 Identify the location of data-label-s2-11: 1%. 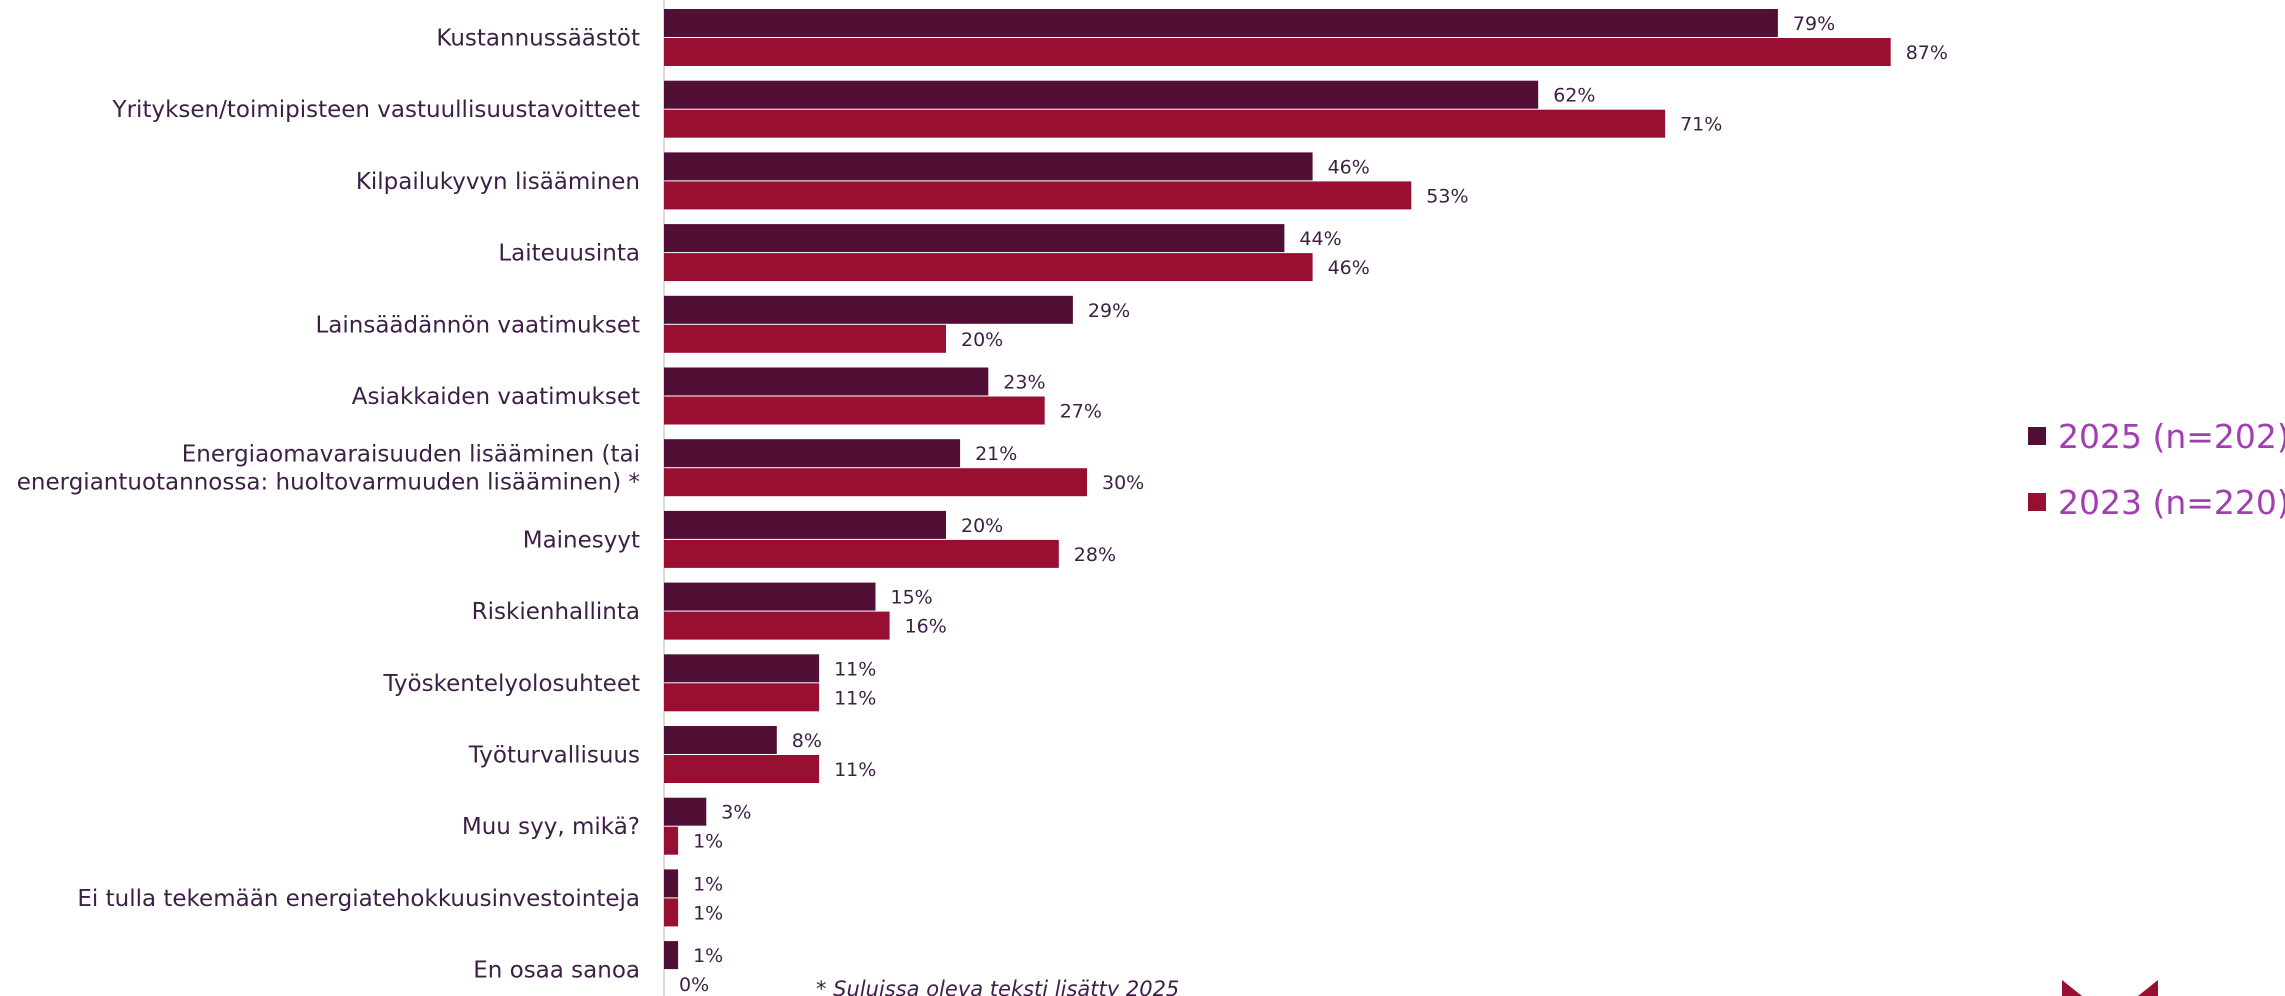
(708, 842).